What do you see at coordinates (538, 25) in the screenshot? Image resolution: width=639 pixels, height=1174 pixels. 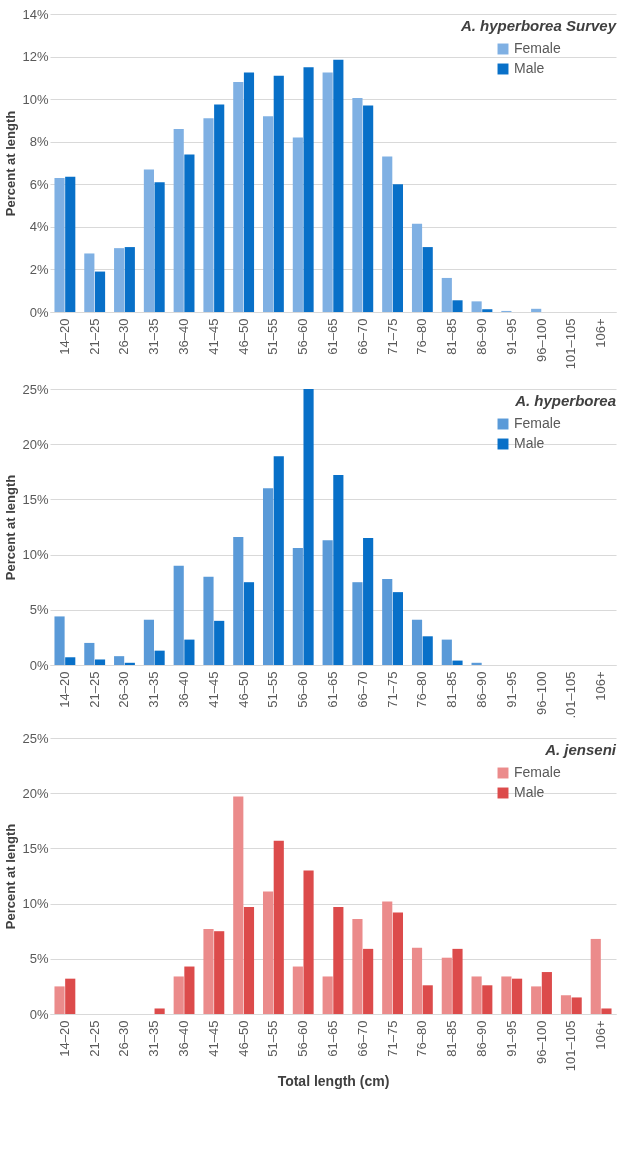 I see `chart-title: A. hyperborea Survey` at bounding box center [538, 25].